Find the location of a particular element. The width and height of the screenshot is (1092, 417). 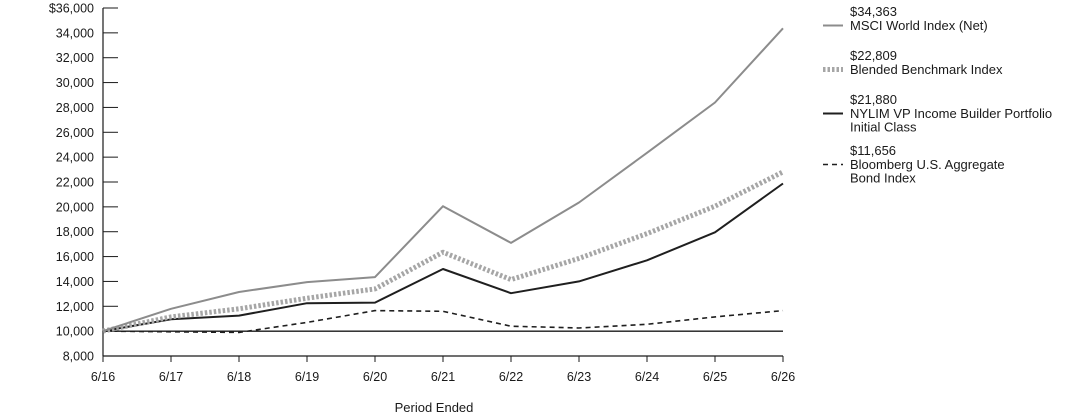

x-tick-label: 6/22 is located at coordinates (511, 377).